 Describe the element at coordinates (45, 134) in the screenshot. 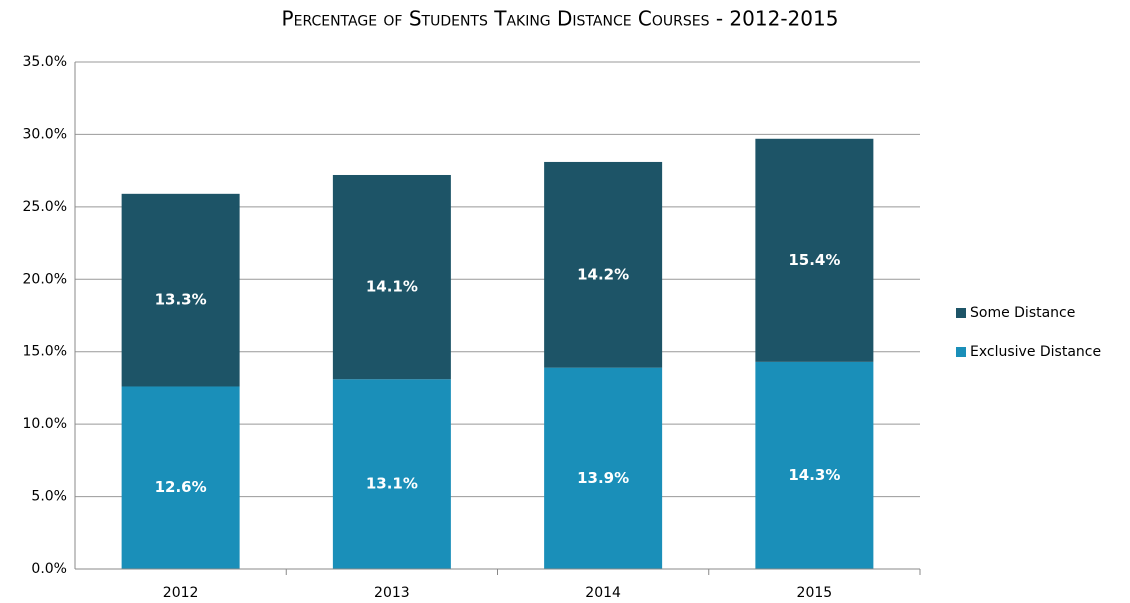

I see `y-tick-label: 30.0%` at that location.